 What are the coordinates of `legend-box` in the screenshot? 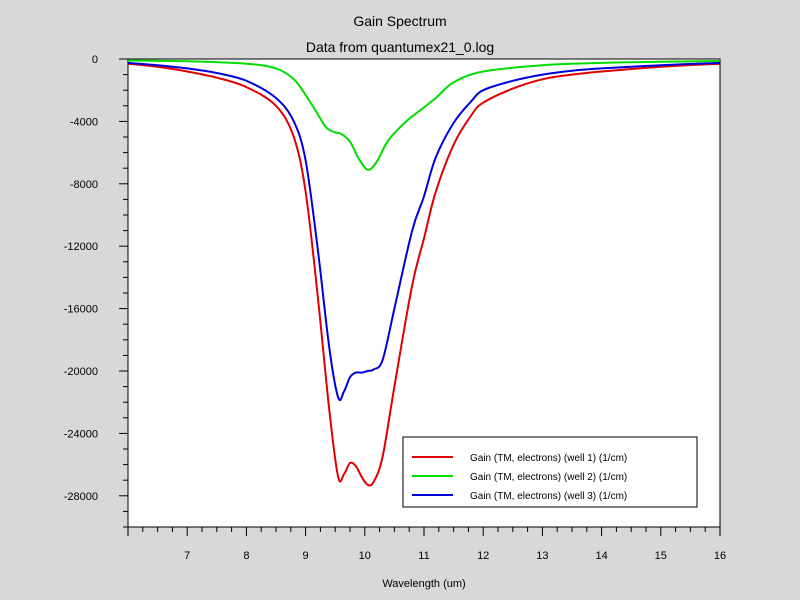 It's located at (550, 472).